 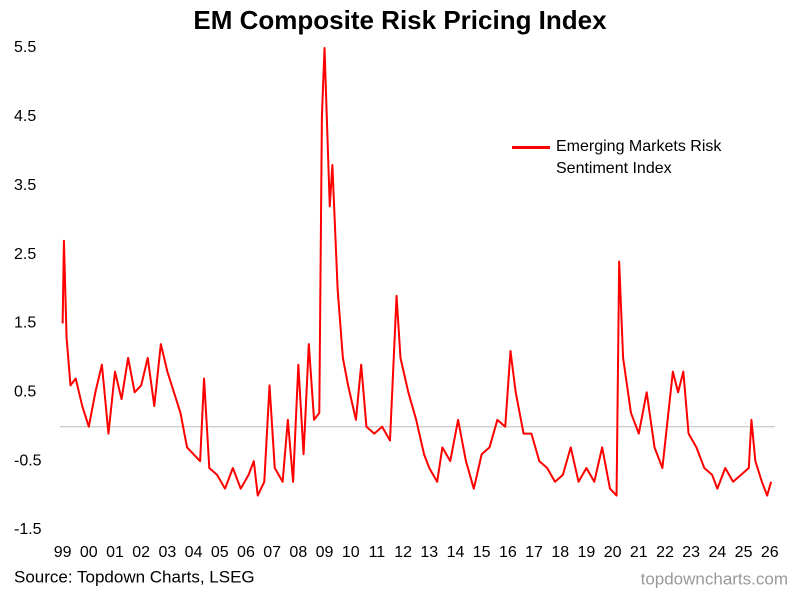 What do you see at coordinates (25, 47) in the screenshot?
I see `y-tick-label: 5.5` at bounding box center [25, 47].